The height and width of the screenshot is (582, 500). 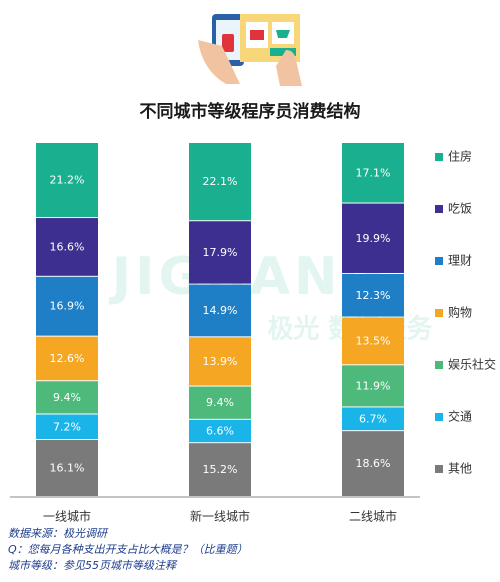 I want to click on data-label: 21.2%, so click(x=67, y=180).